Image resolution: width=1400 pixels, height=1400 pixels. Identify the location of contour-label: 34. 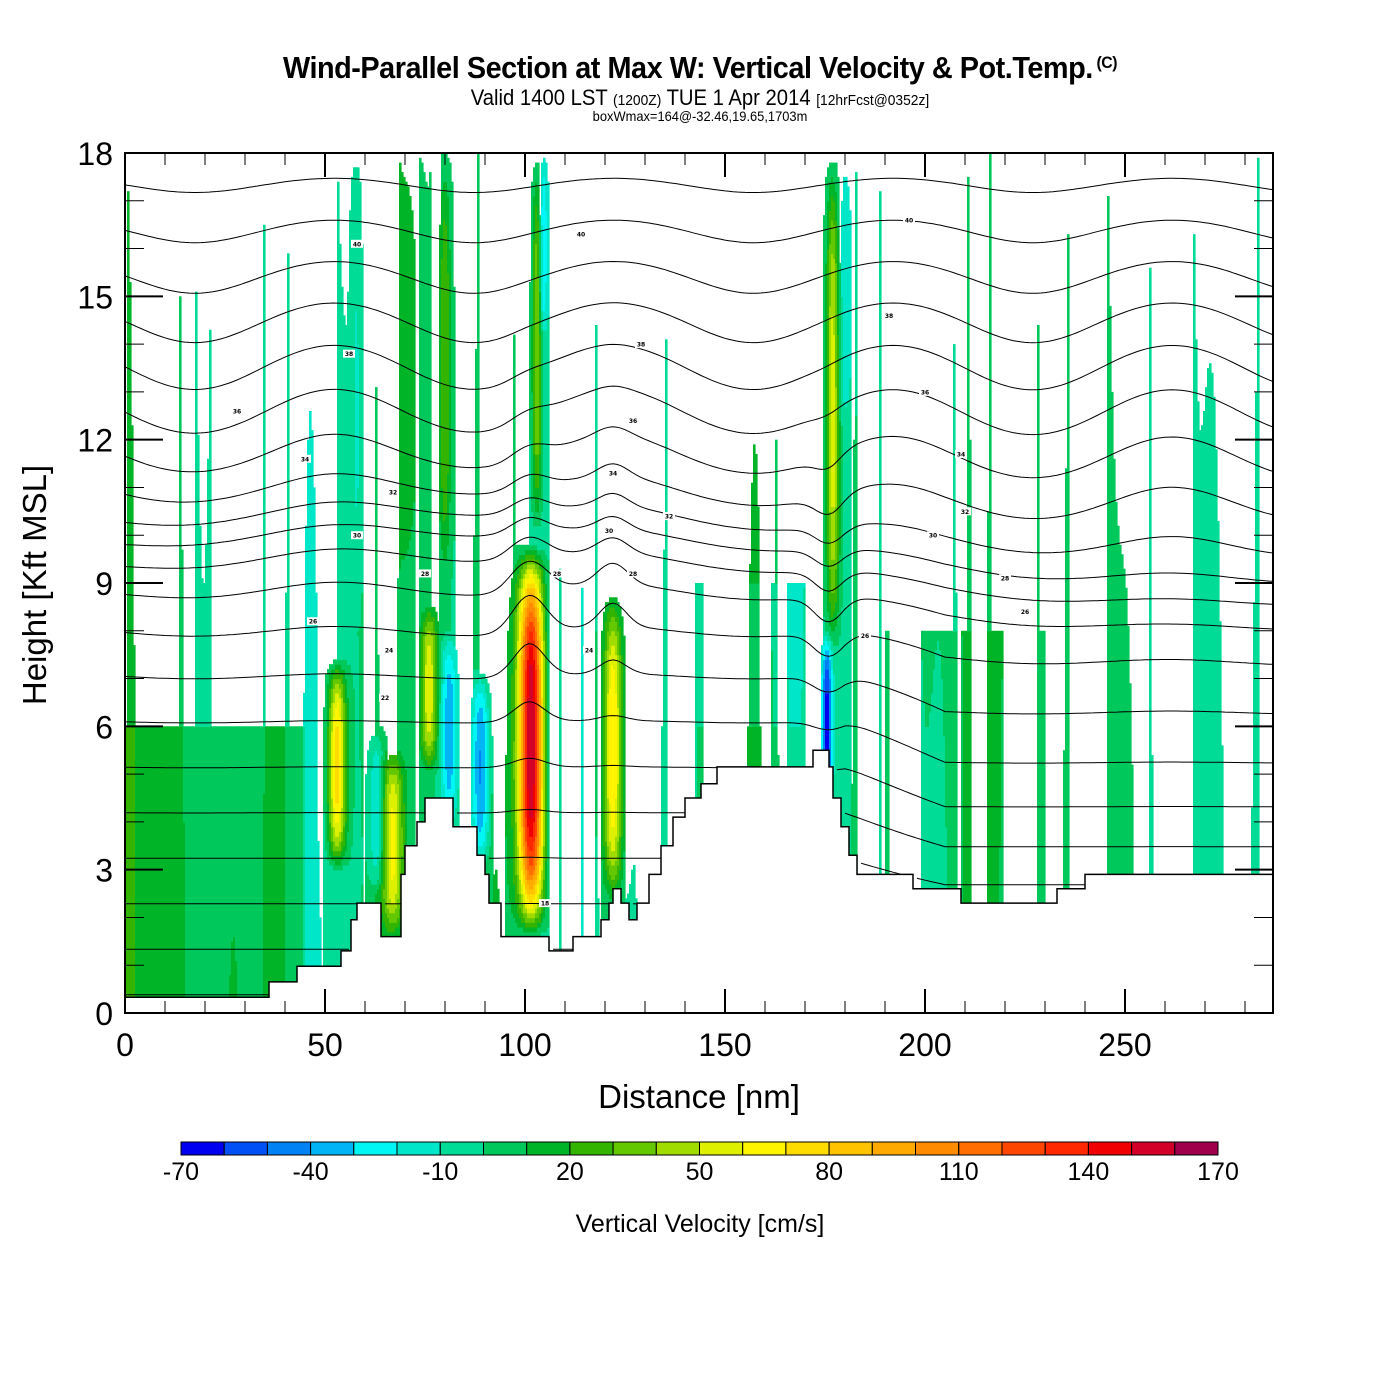
(961, 454).